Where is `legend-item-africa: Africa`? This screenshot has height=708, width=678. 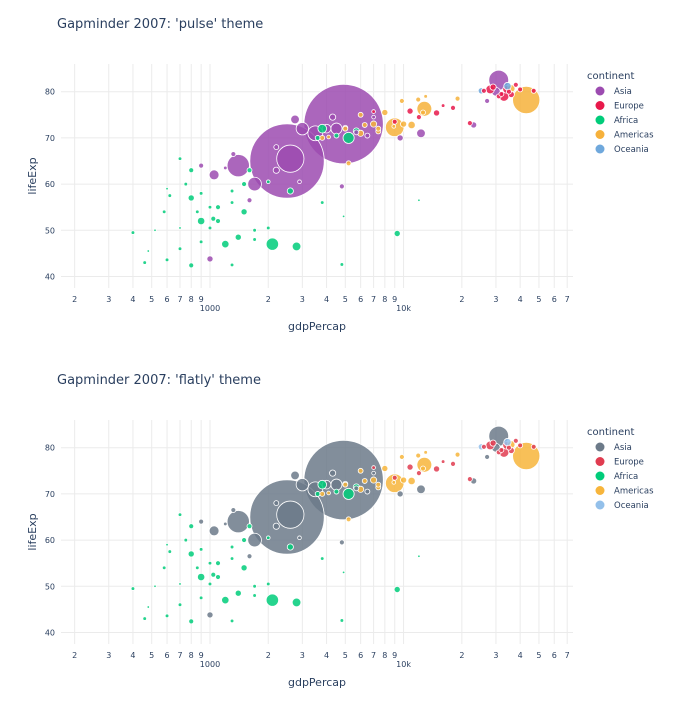
legend-item-africa: Africa is located at coordinates (617, 477).